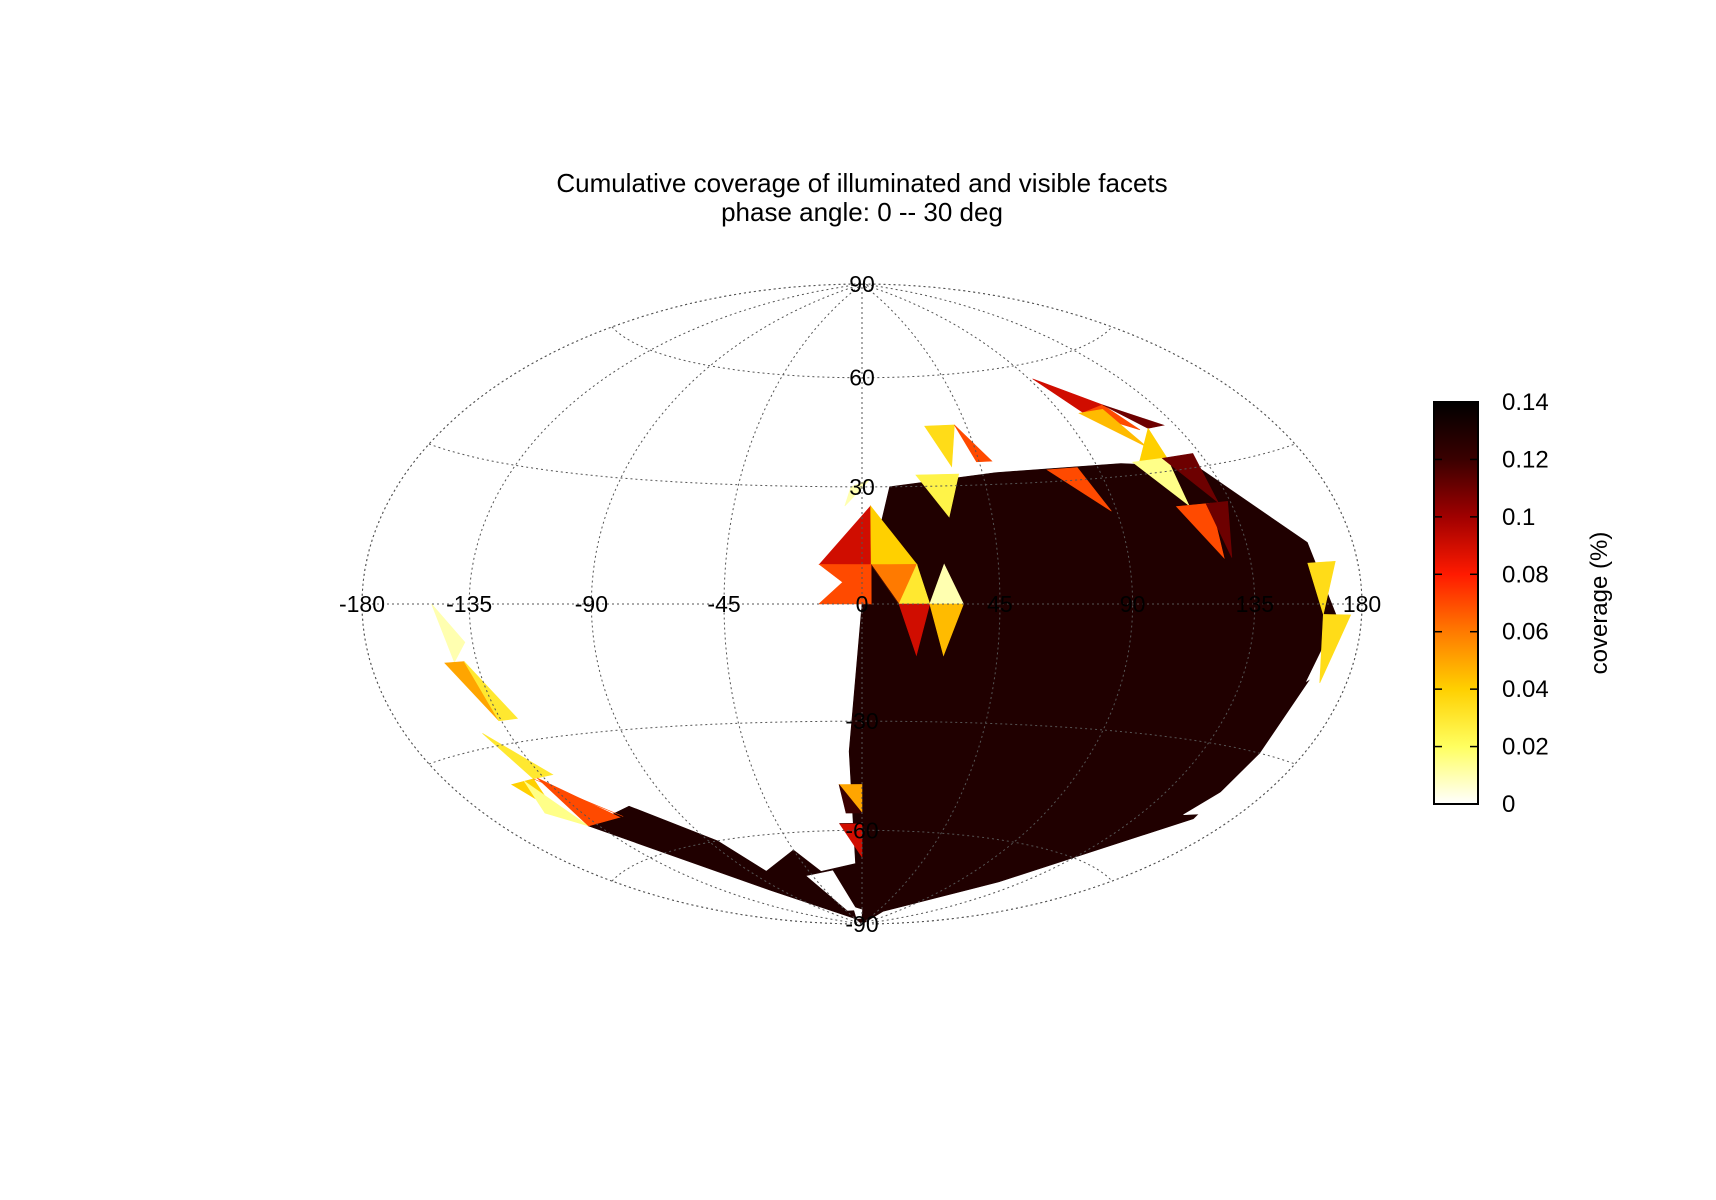 The image size is (1716, 1200). What do you see at coordinates (1362, 604) in the screenshot?
I see `lon-tick-label: 180` at bounding box center [1362, 604].